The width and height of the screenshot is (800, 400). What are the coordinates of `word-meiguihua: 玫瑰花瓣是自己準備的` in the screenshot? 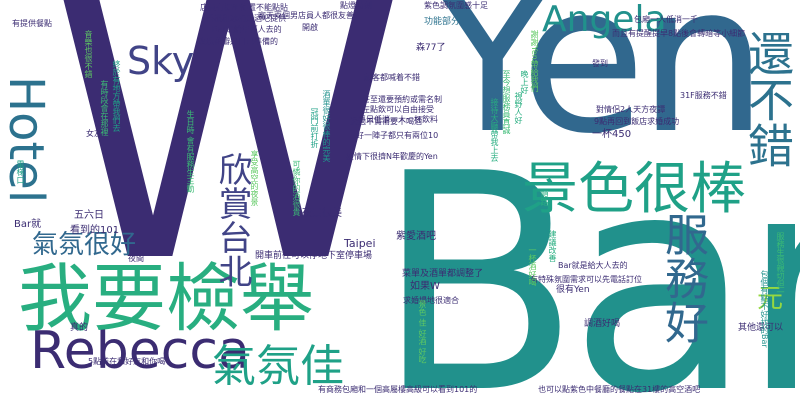 It's located at (238, 41).